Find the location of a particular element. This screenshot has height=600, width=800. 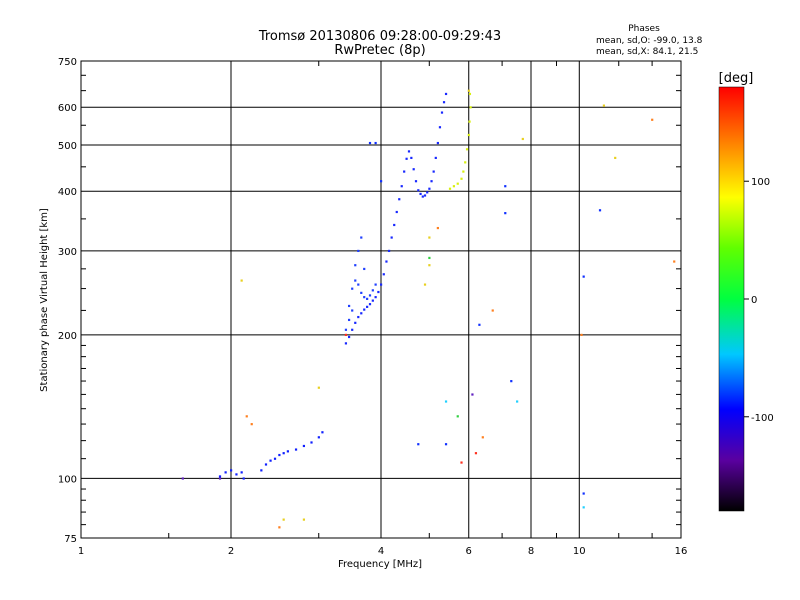

series-scattered-cyan is located at coordinates (514, 454).